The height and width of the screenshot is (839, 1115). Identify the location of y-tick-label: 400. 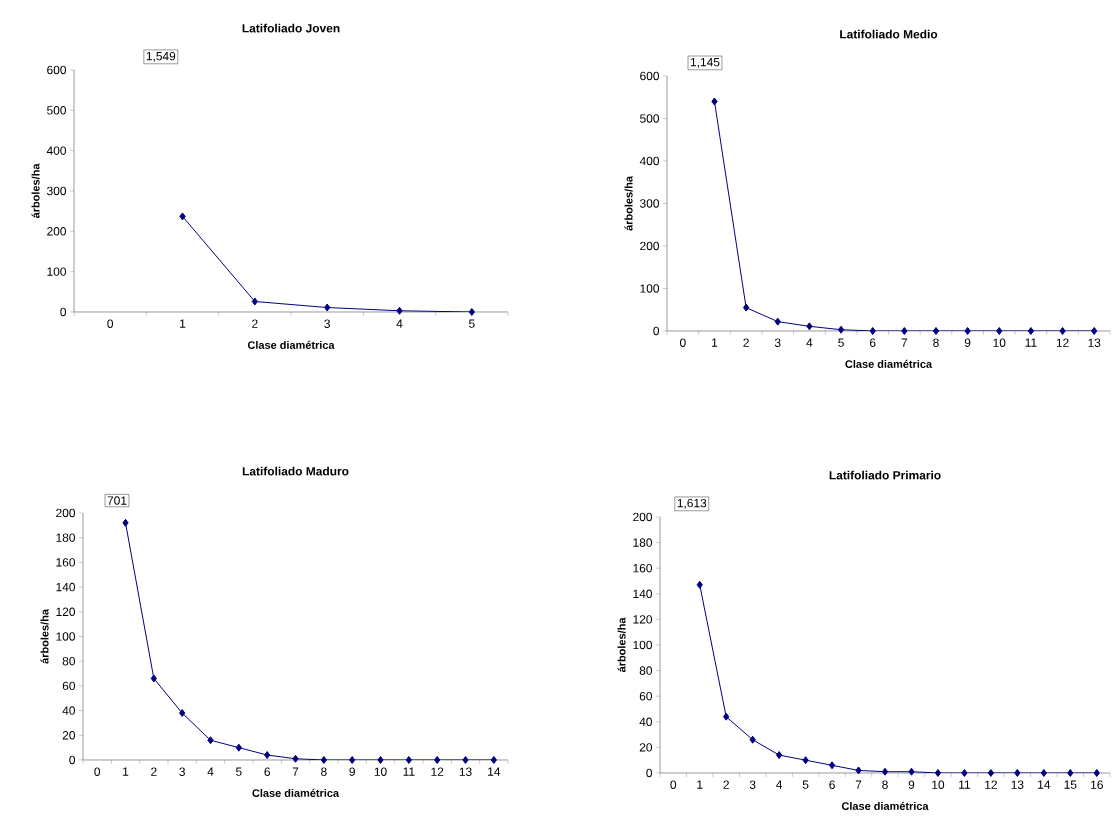
(56, 150).